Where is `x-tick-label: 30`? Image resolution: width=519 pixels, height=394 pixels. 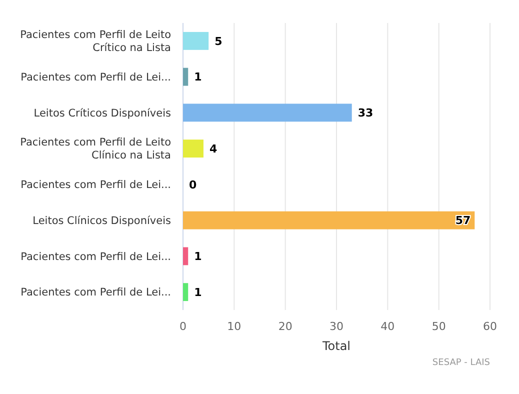
x-tick-label: 30 is located at coordinates (337, 326).